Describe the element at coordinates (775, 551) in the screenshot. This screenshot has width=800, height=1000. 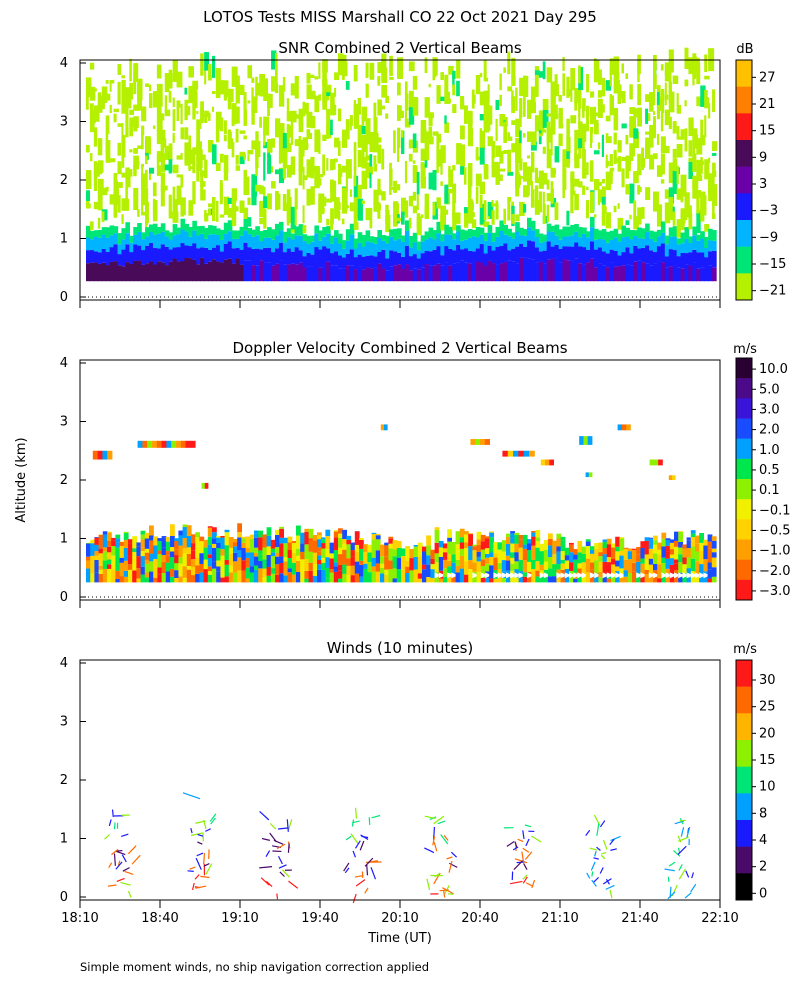
I see `colorbar-label: −1.0` at that location.